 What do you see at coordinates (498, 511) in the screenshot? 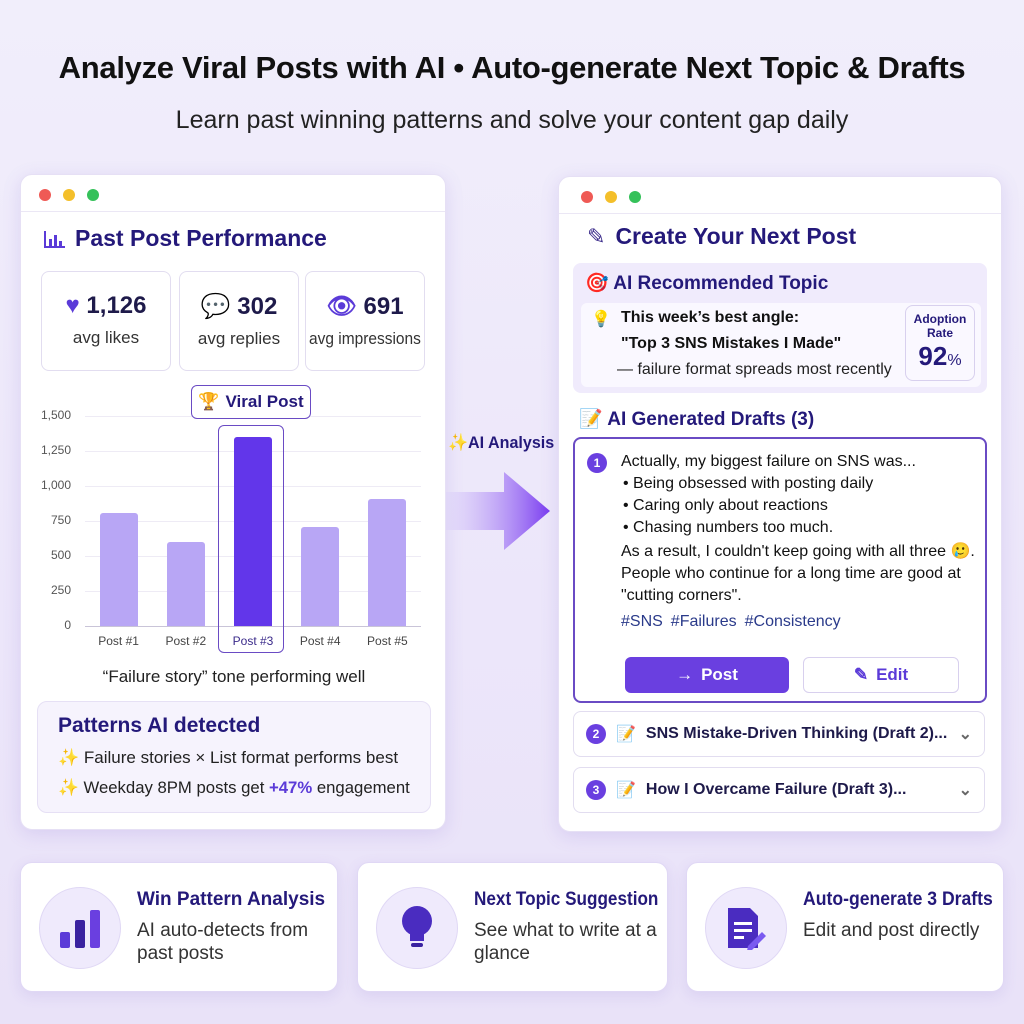
I see `arrow-right-icon` at bounding box center [498, 511].